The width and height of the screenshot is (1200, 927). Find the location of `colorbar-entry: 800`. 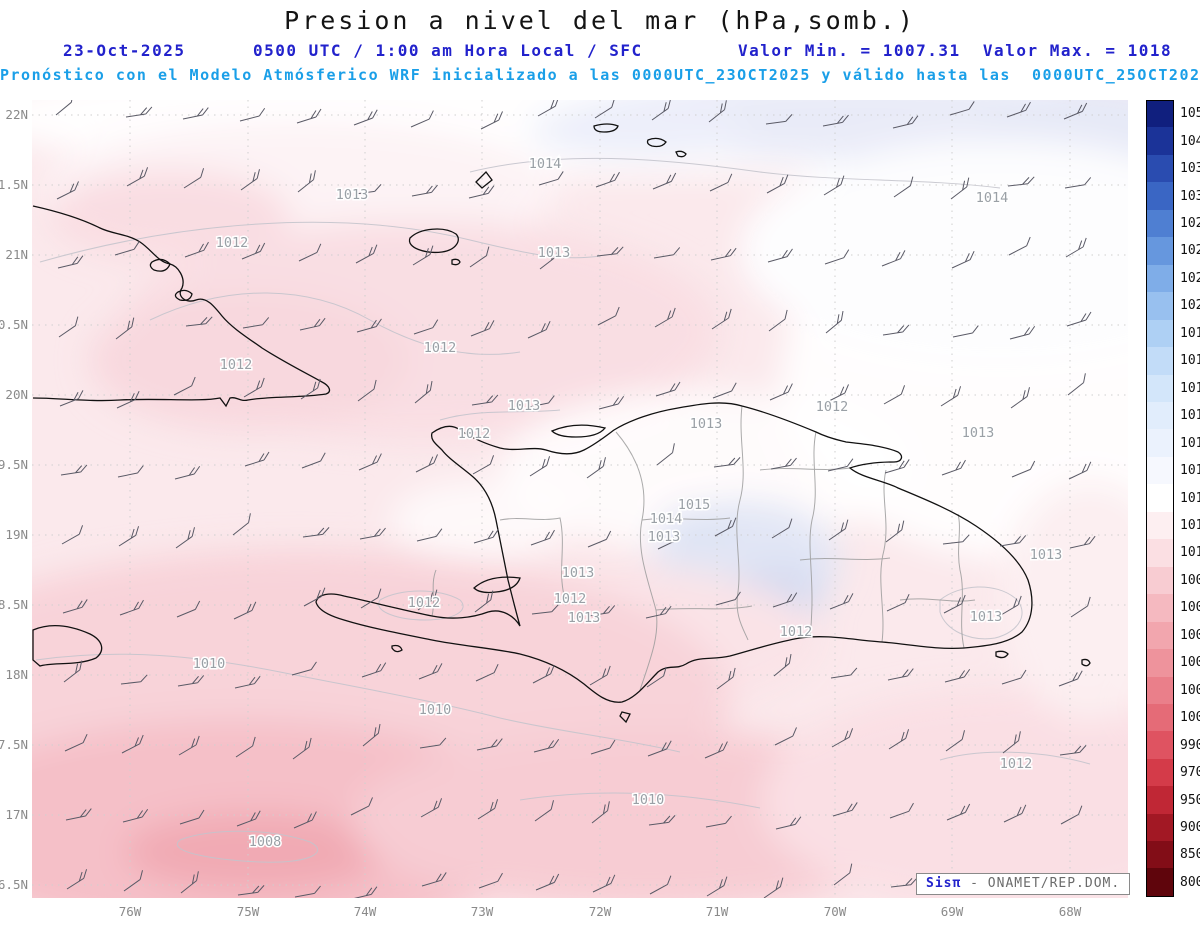

colorbar-entry: 800 is located at coordinates (1173, 882).